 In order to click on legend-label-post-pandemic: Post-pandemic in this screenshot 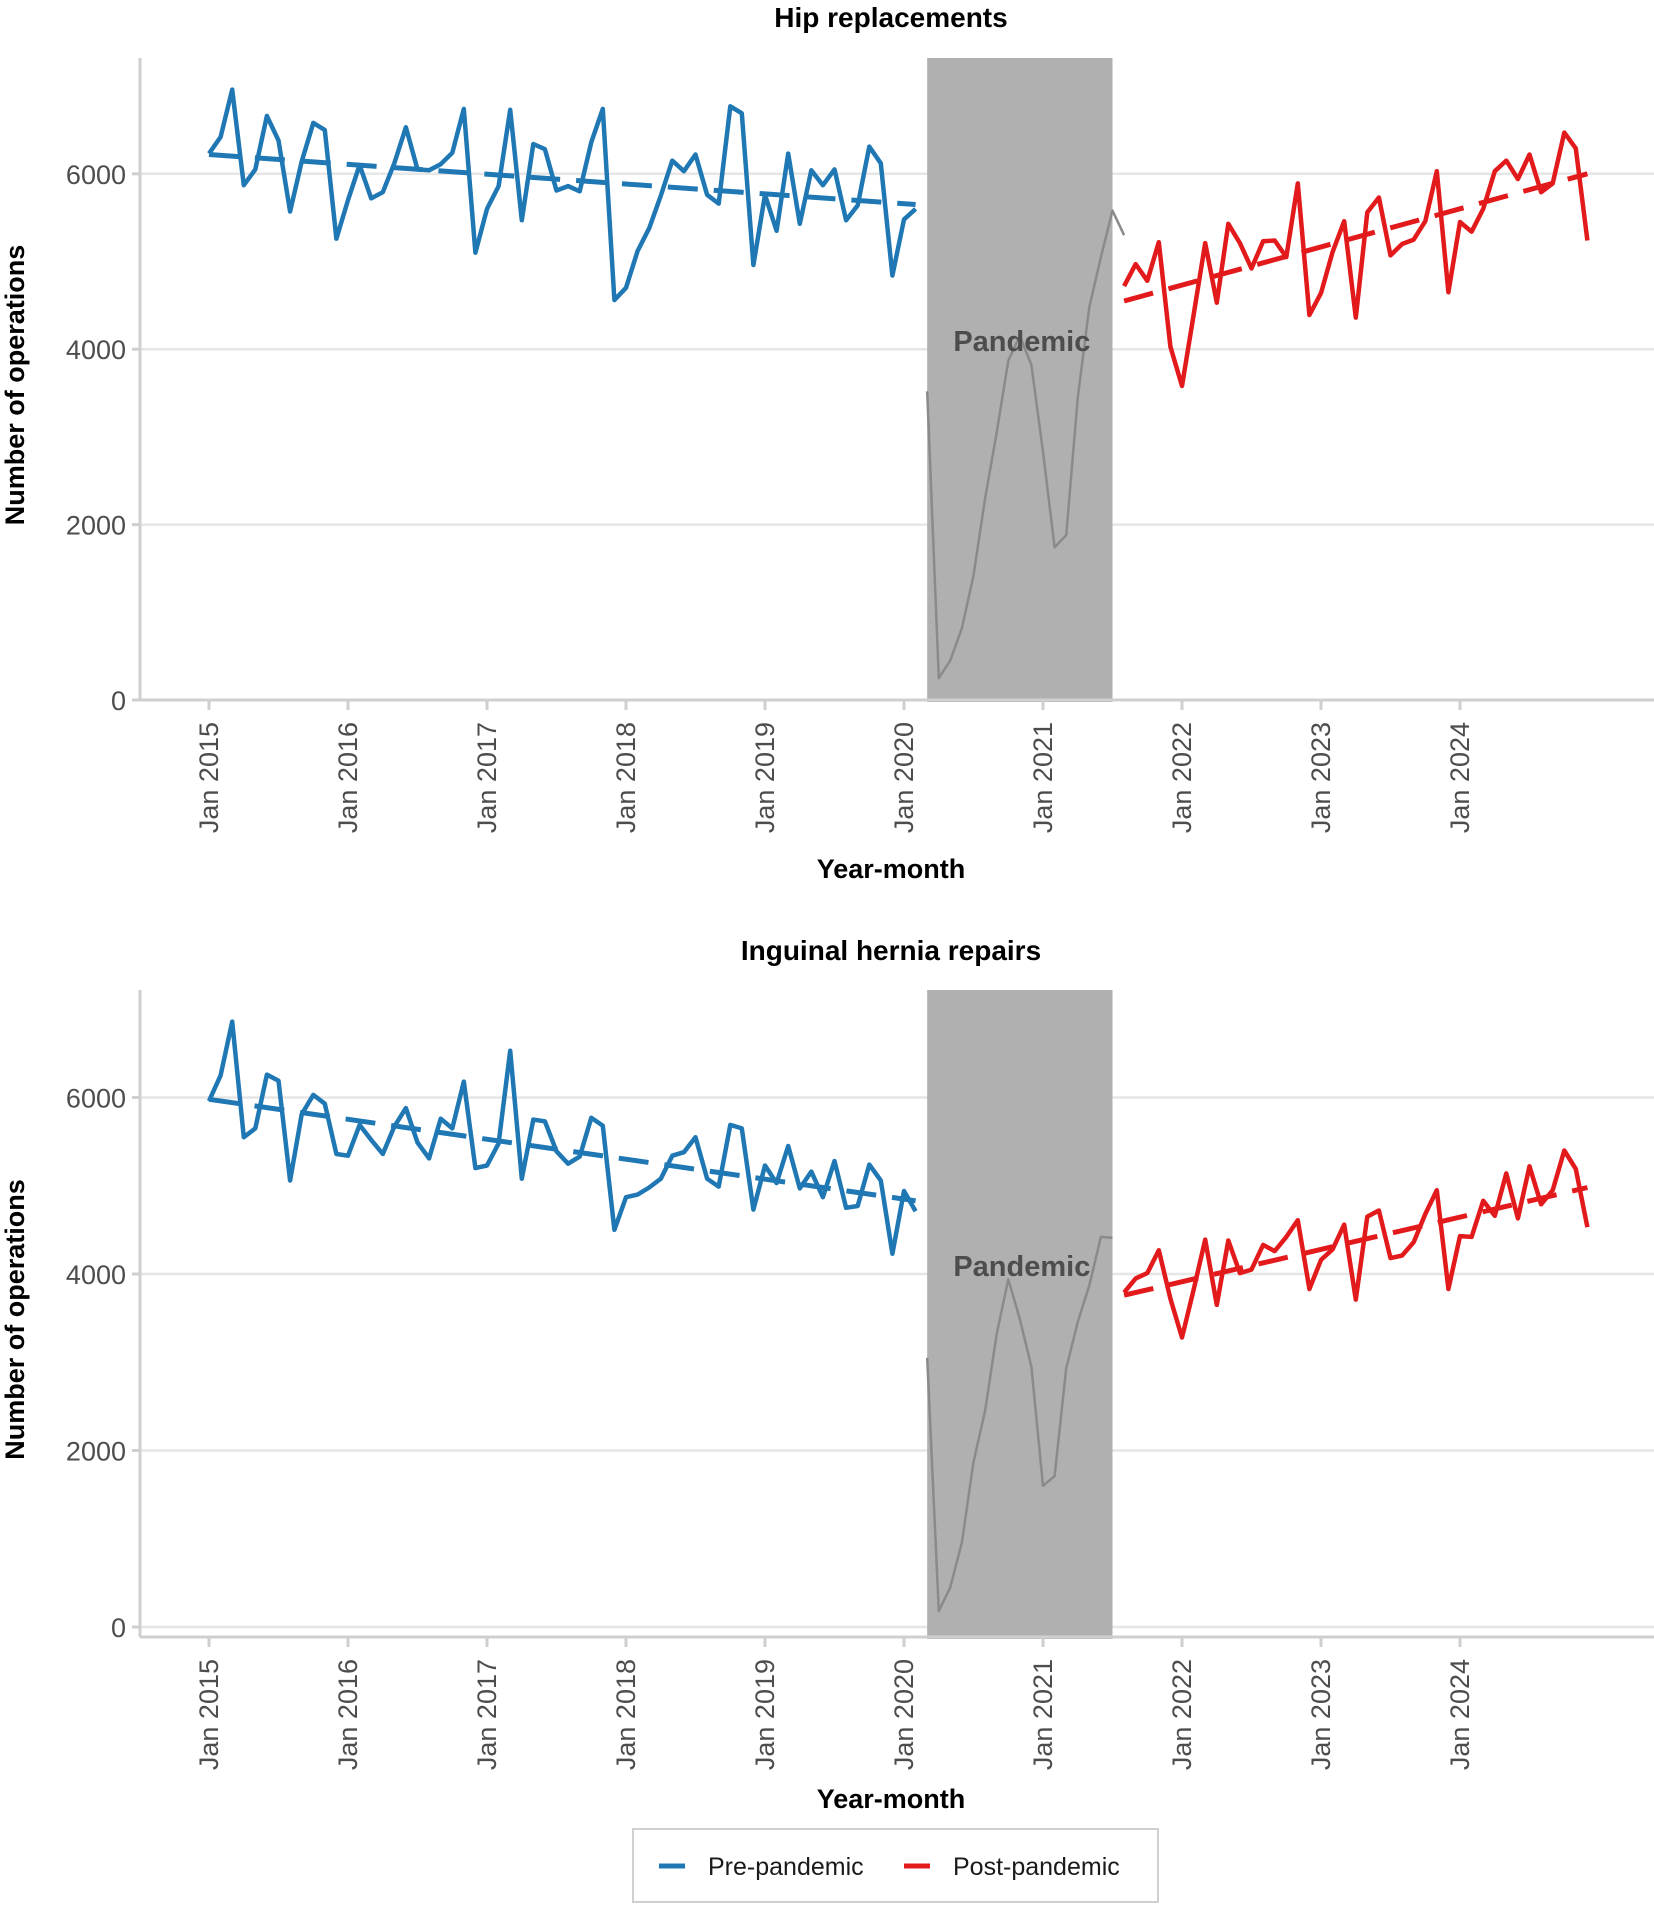, I will do `click(1036, 1867)`.